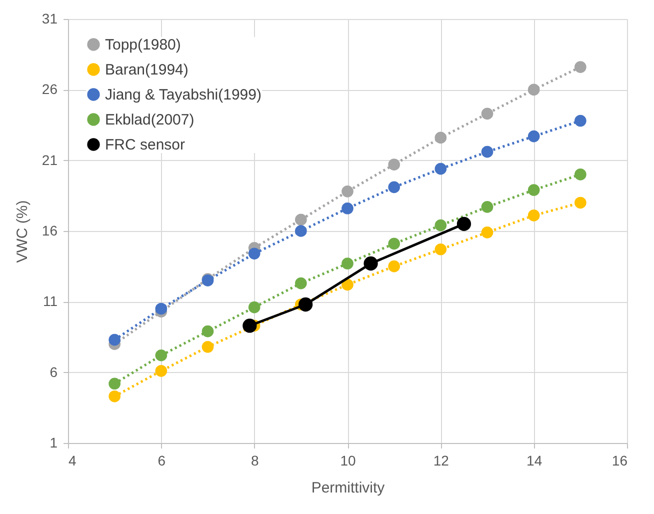 Image resolution: width=654 pixels, height=514 pixels. I want to click on y-tick-label: 26, so click(50, 89).